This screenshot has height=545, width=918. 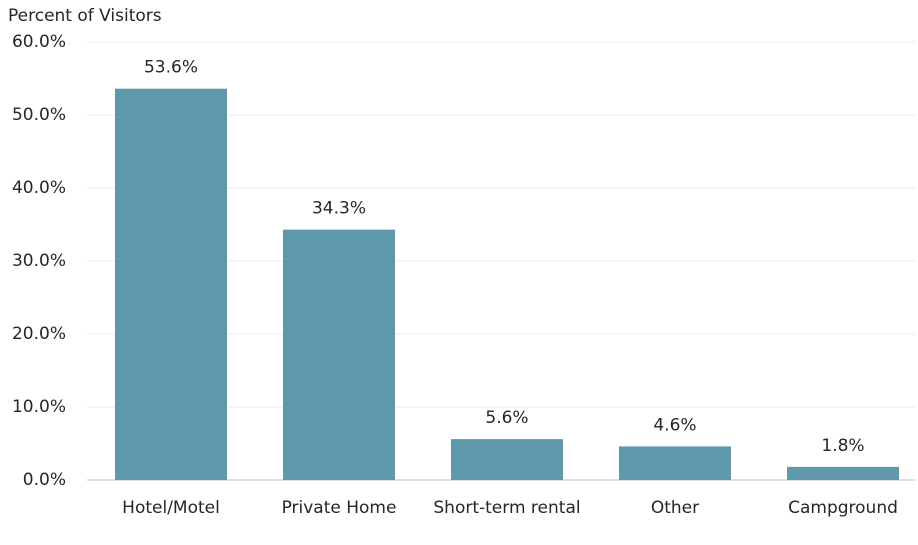 I want to click on data-label: 34.3%, so click(x=339, y=209).